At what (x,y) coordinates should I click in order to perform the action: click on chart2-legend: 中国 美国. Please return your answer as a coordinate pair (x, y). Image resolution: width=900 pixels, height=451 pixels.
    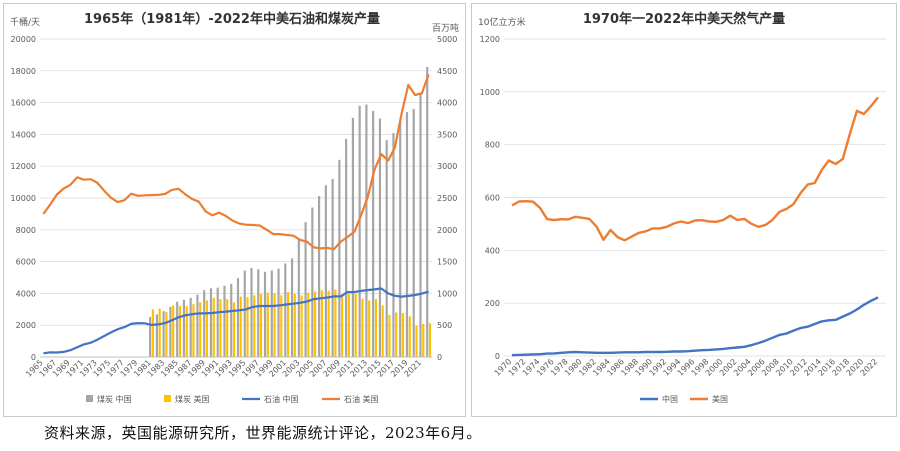
    Looking at the image, I should click on (684, 399).